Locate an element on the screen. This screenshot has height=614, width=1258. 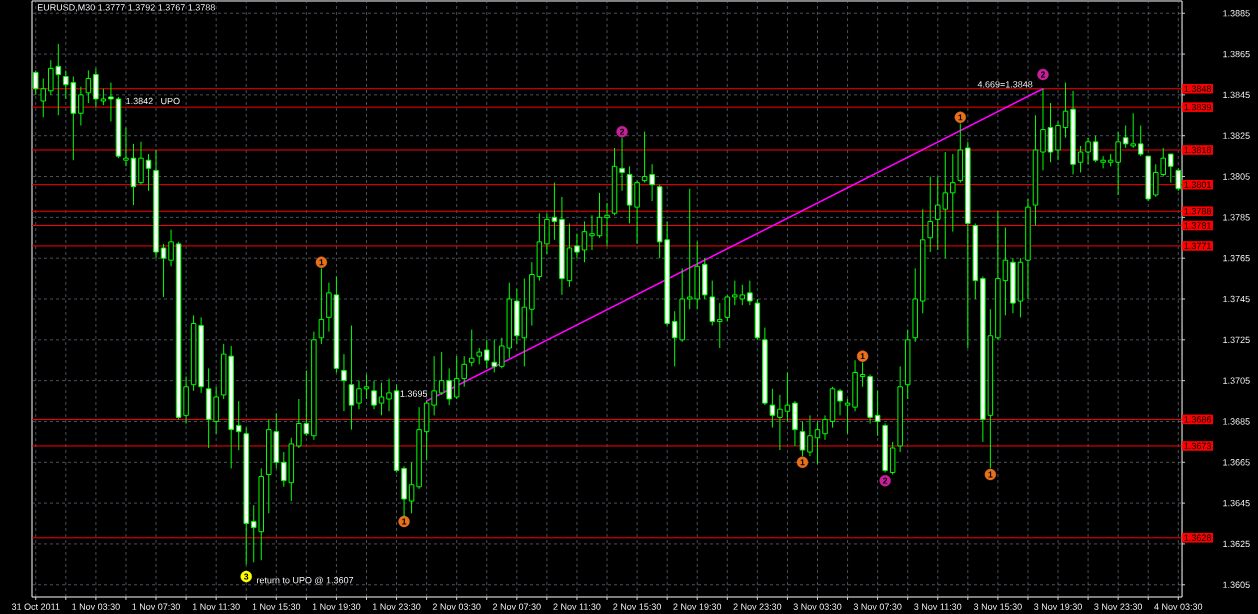
x-tick-label: 2 Nov 15:30 is located at coordinates (637, 606).